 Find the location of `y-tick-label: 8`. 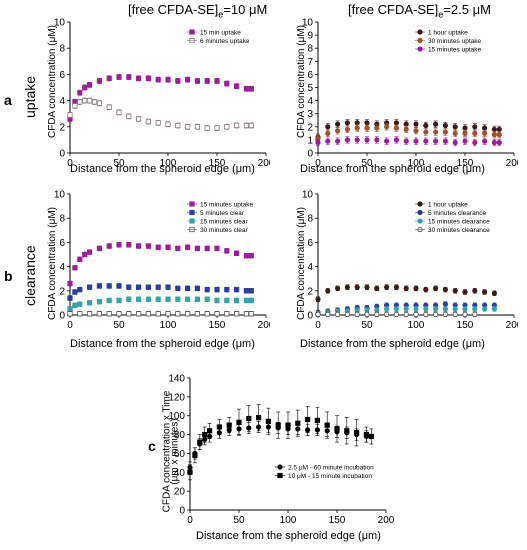

y-tick-label: 8 is located at coordinates (62, 219).